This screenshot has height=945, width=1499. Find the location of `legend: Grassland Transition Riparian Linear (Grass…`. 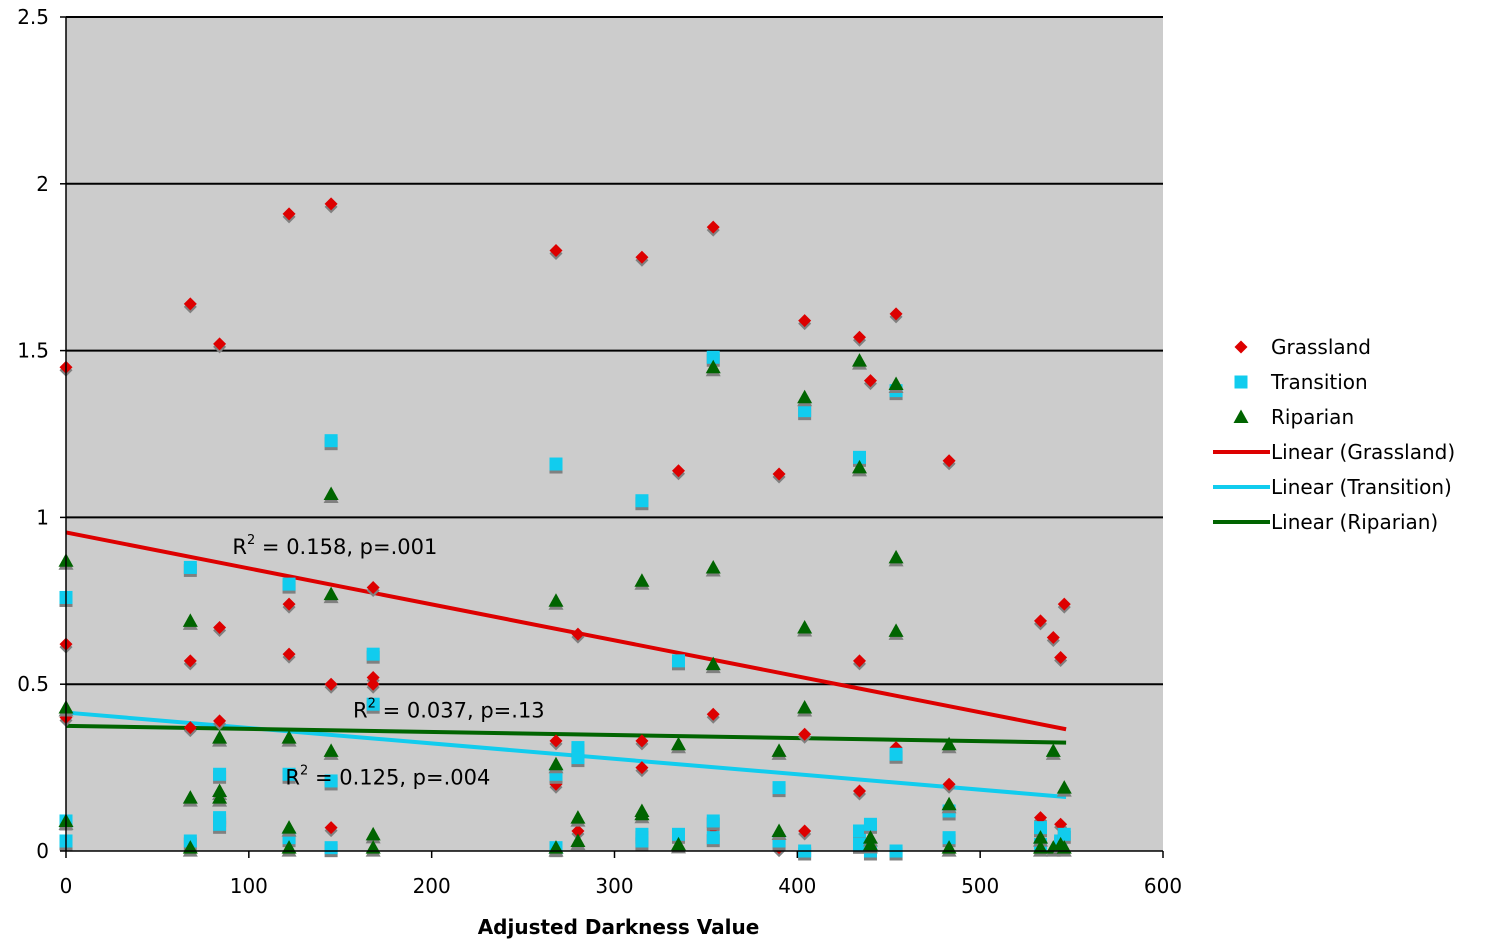

legend: Grassland Transition Riparian Linear (Grass… is located at coordinates (1334, 434).